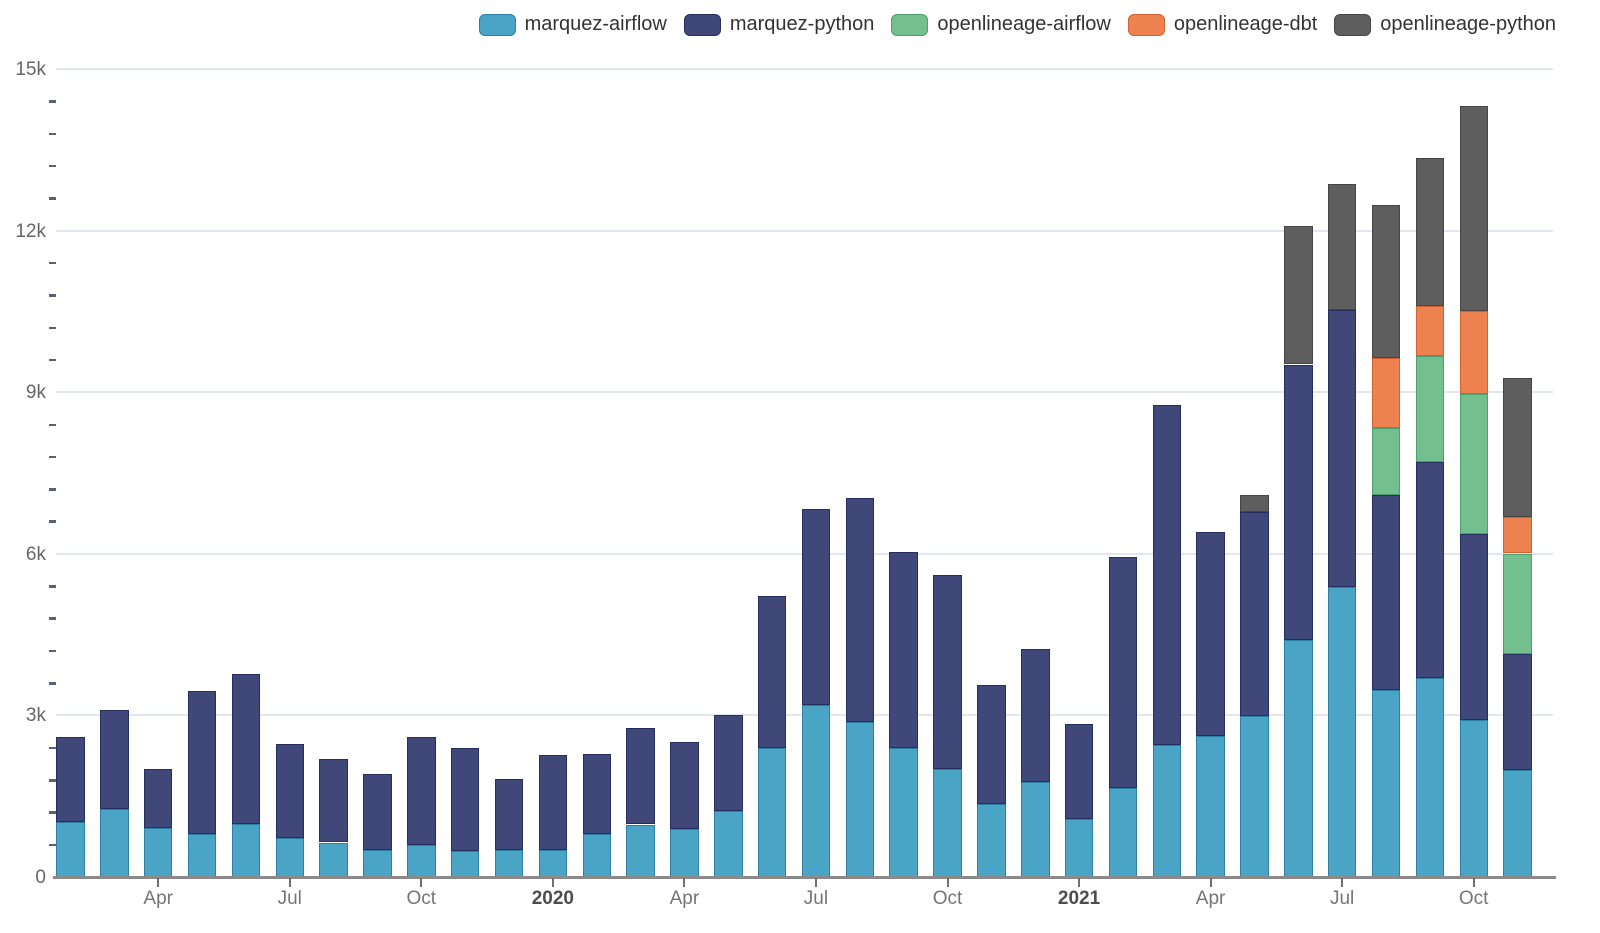 The width and height of the screenshot is (1600, 933). Describe the element at coordinates (1079, 898) in the screenshot. I see `x-axis-label: 2021` at that location.